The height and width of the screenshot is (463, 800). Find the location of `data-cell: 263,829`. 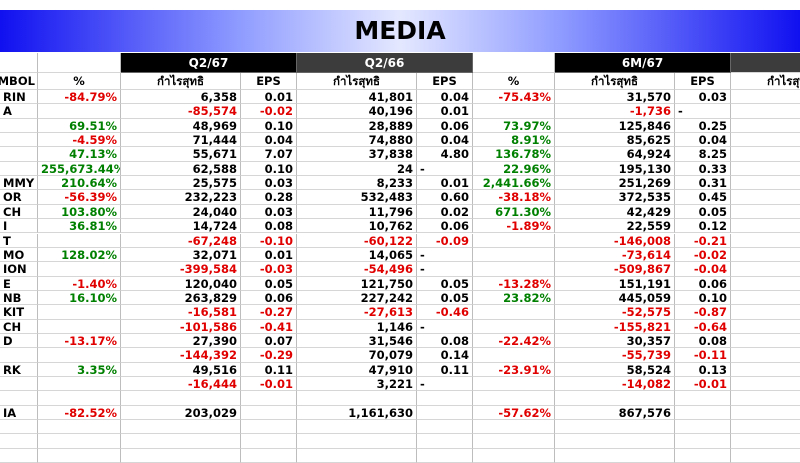

data-cell: 263,829 is located at coordinates (181, 298).